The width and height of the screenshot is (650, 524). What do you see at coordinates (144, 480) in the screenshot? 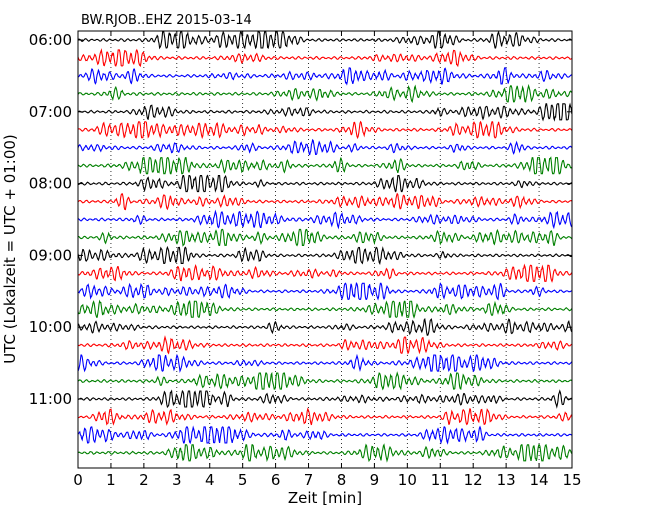
I see `x-tick-label: 2` at bounding box center [144, 480].